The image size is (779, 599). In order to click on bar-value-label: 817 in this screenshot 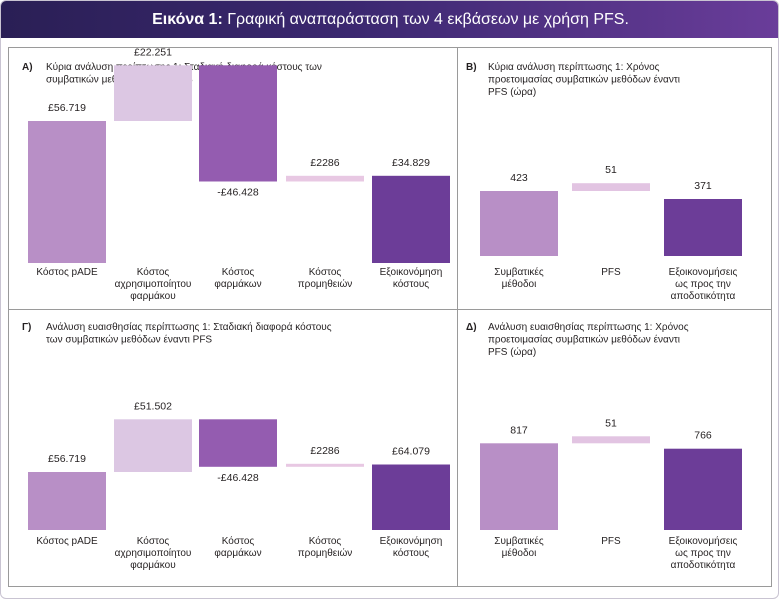, I will do `click(519, 430)`.